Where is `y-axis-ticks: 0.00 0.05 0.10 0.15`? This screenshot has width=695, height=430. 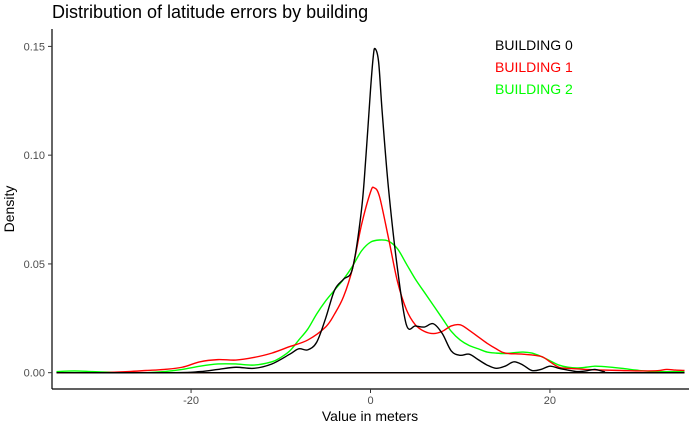
y-axis-ticks: 0.00 0.05 0.10 0.15 is located at coordinates (38, 210).